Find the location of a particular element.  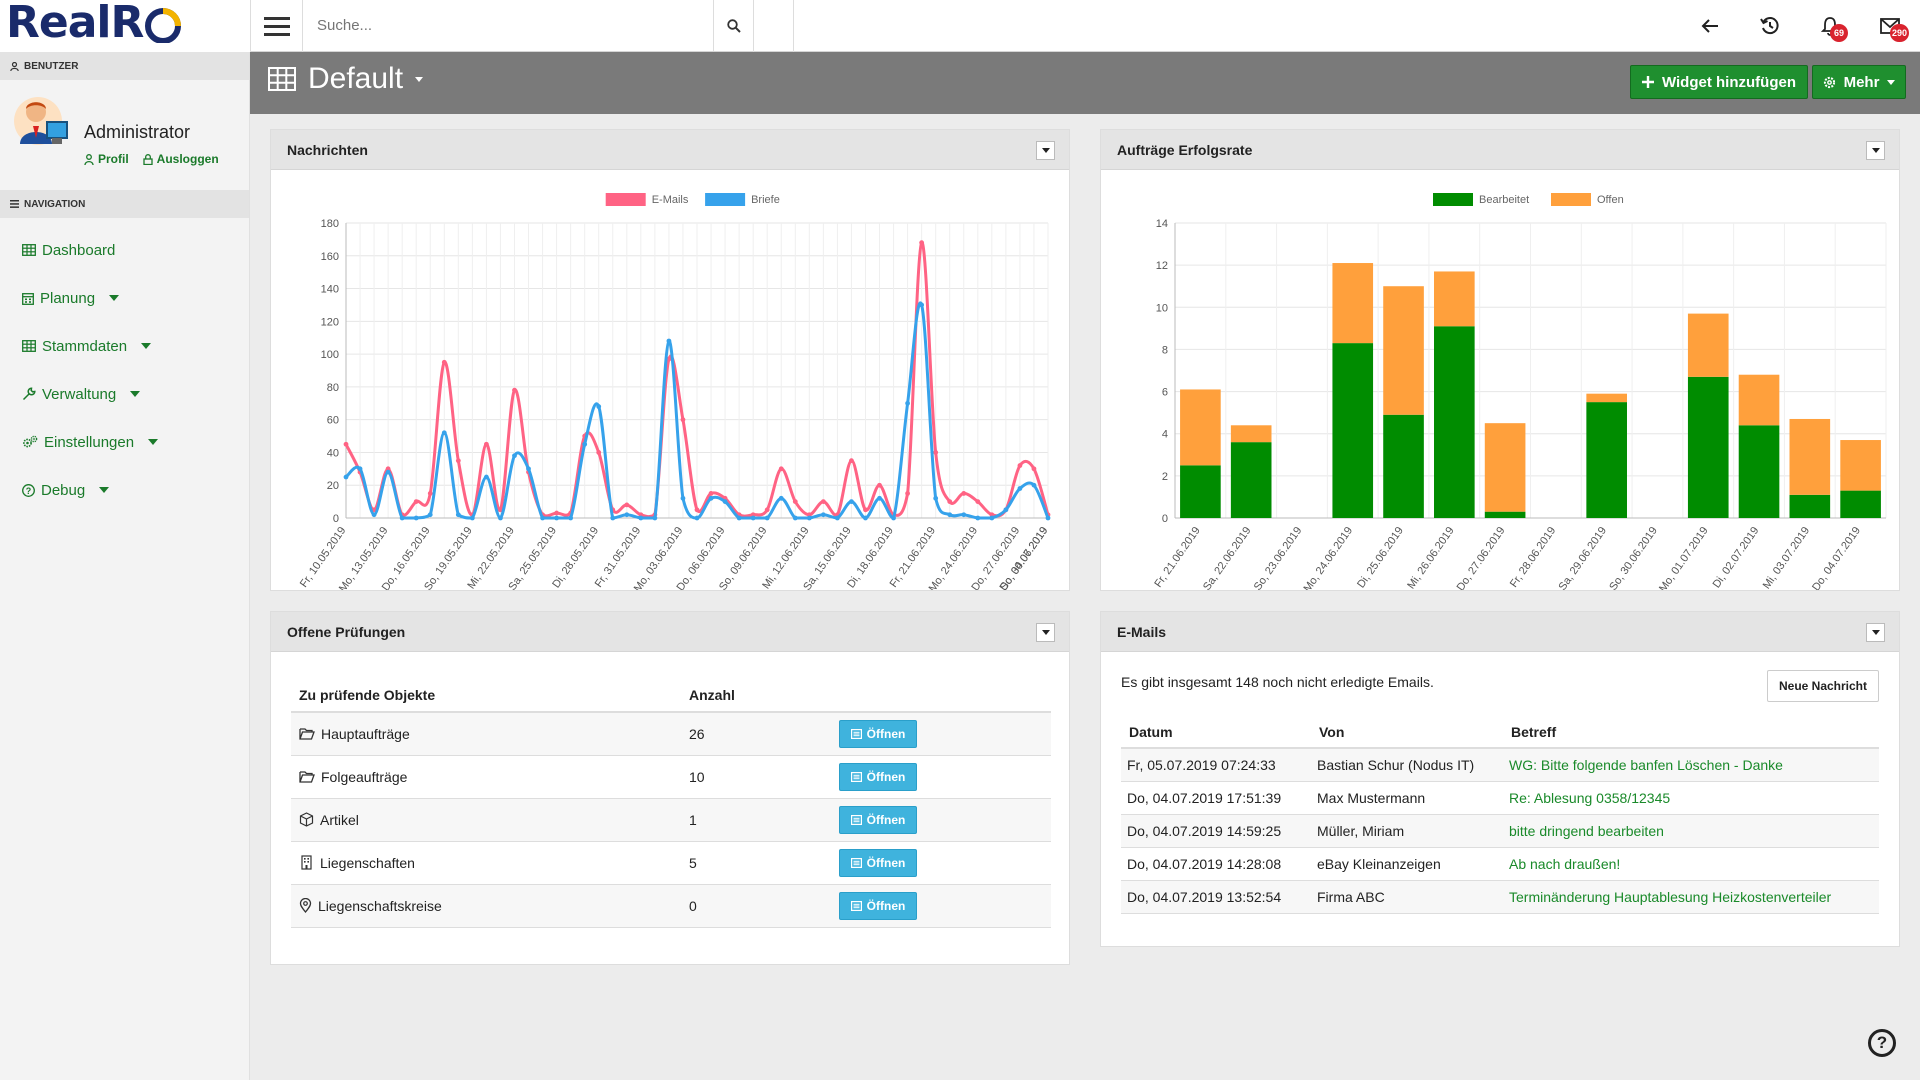

calendar-icon is located at coordinates (28, 298).